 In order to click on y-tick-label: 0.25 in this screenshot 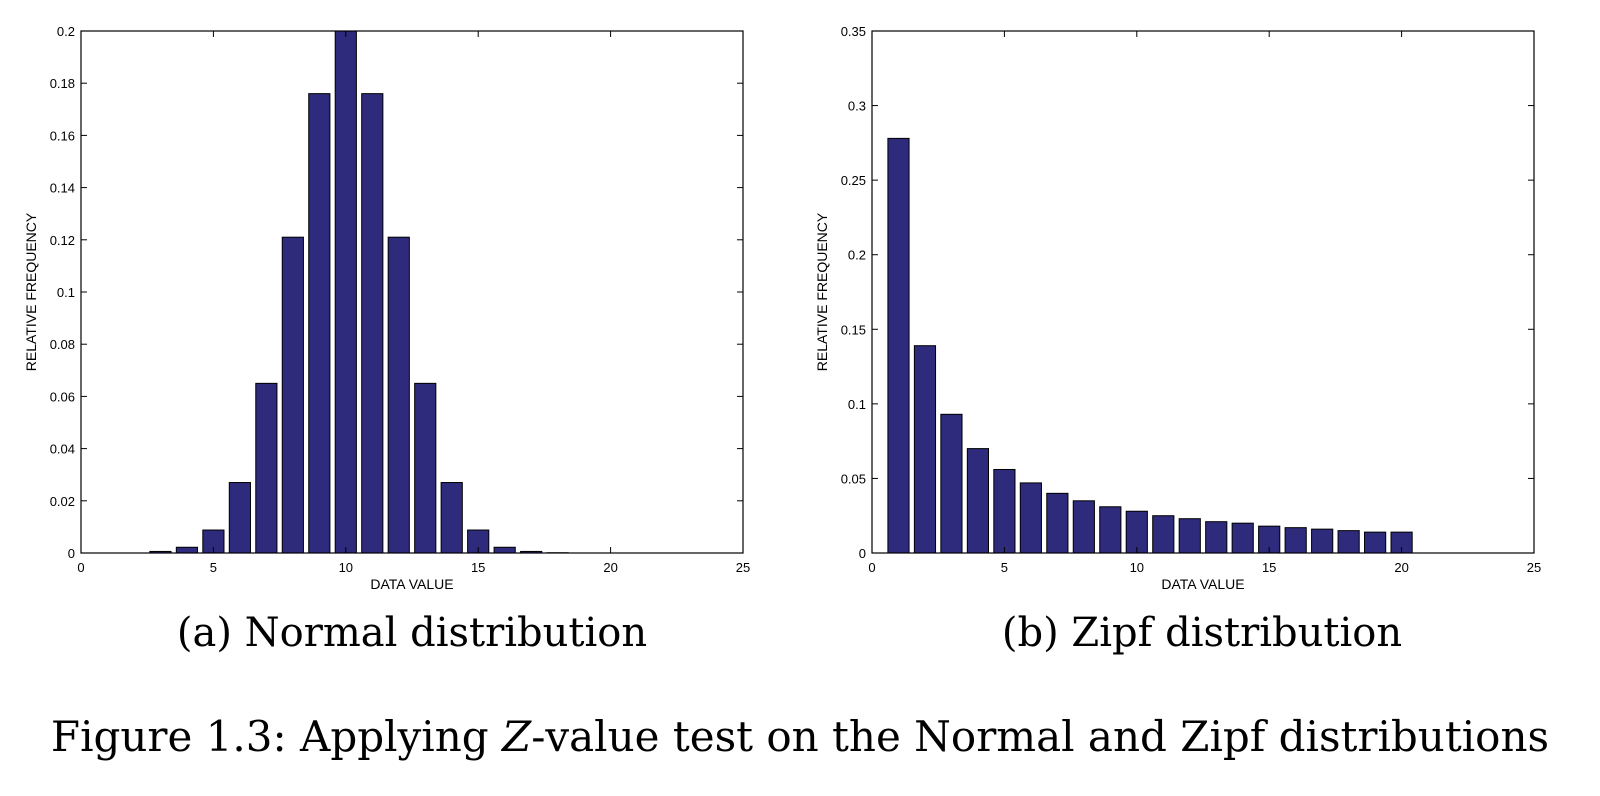, I will do `click(853, 180)`.